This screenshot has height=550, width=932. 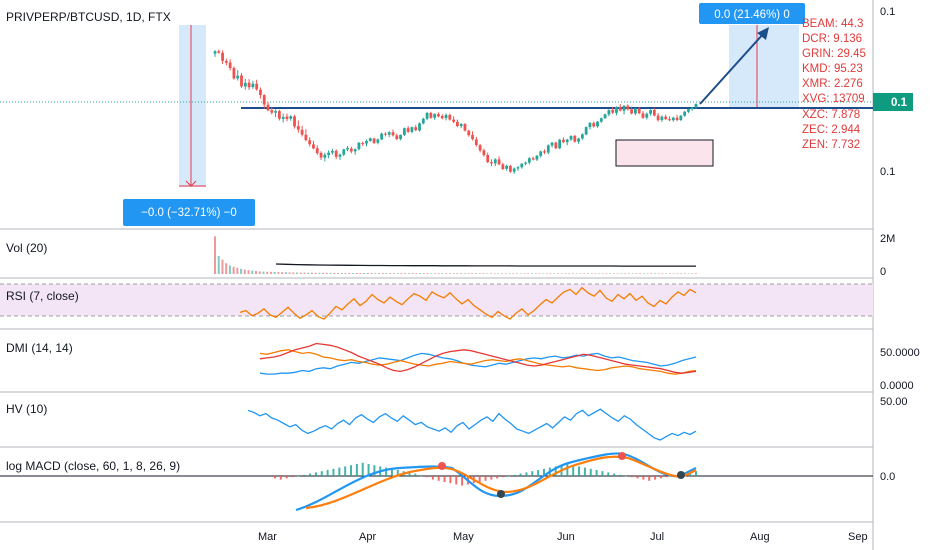 I want to click on x-tick: Mar, so click(x=267, y=537).